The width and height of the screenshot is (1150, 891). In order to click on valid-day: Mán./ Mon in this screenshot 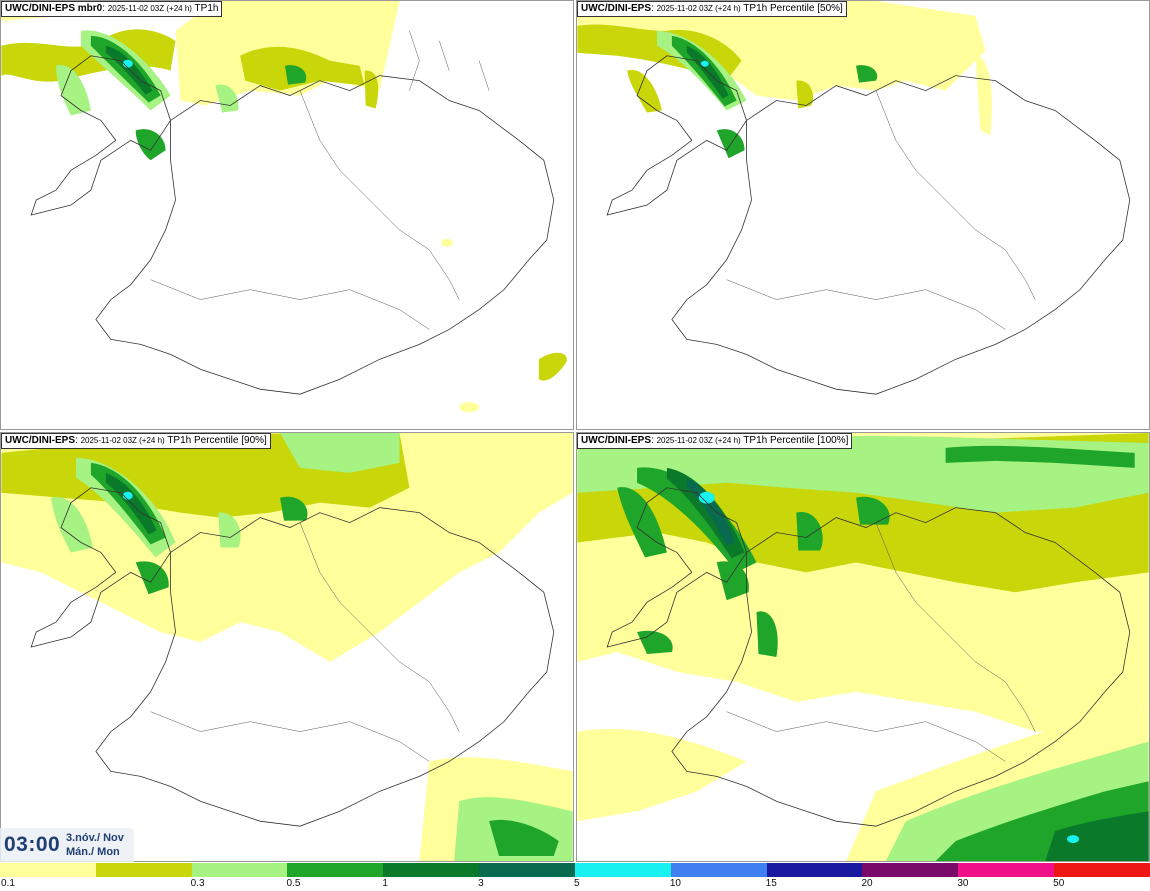, I will do `click(93, 852)`.